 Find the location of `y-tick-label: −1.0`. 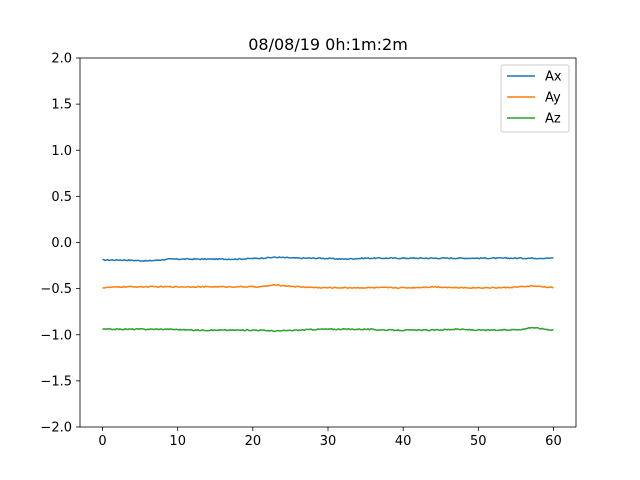

y-tick-label: −1.0 is located at coordinates (56, 335).